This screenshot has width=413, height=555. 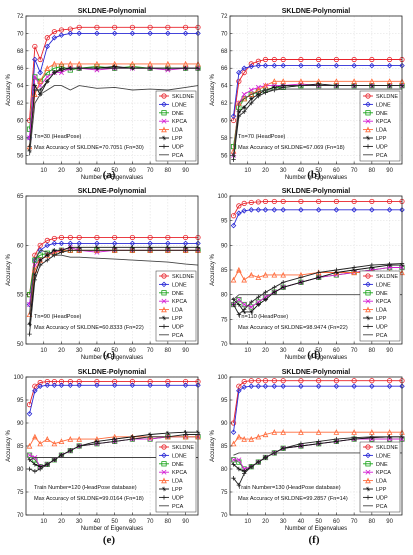 What do you see at coordinates (293, 328) in the screenshot?
I see `annotation-text: Max Accuracy of SKLDNE=98.9474 (Fn=22)` at bounding box center [293, 328].